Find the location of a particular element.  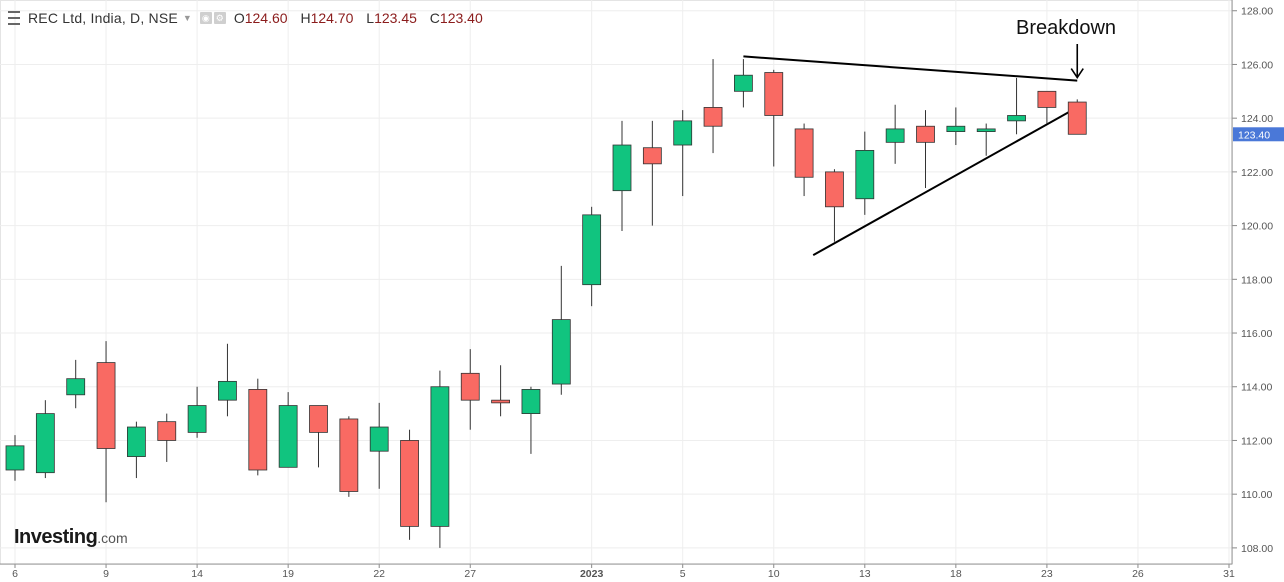

x-tick-label: 18 is located at coordinates (956, 574).